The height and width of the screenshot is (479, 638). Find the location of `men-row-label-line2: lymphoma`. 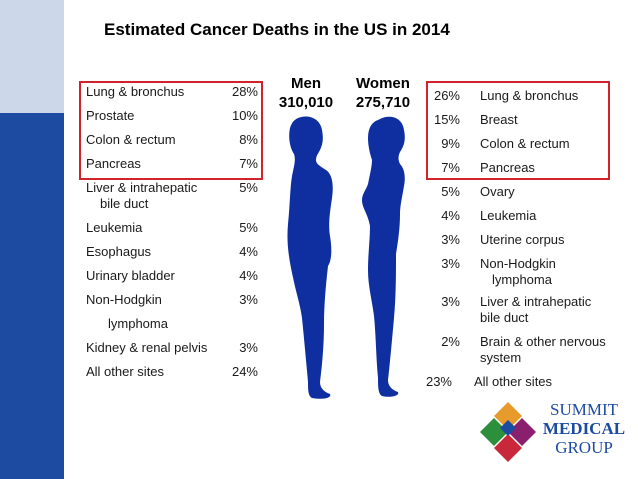

men-row-label-line2: lymphoma is located at coordinates (138, 323).